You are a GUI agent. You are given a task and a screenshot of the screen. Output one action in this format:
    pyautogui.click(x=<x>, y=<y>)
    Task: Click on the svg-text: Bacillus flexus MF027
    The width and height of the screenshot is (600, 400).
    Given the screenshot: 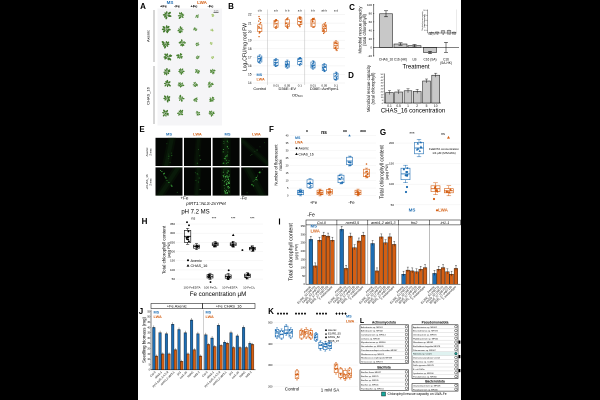 What is the action you would take?
    pyautogui.click(x=371, y=373)
    